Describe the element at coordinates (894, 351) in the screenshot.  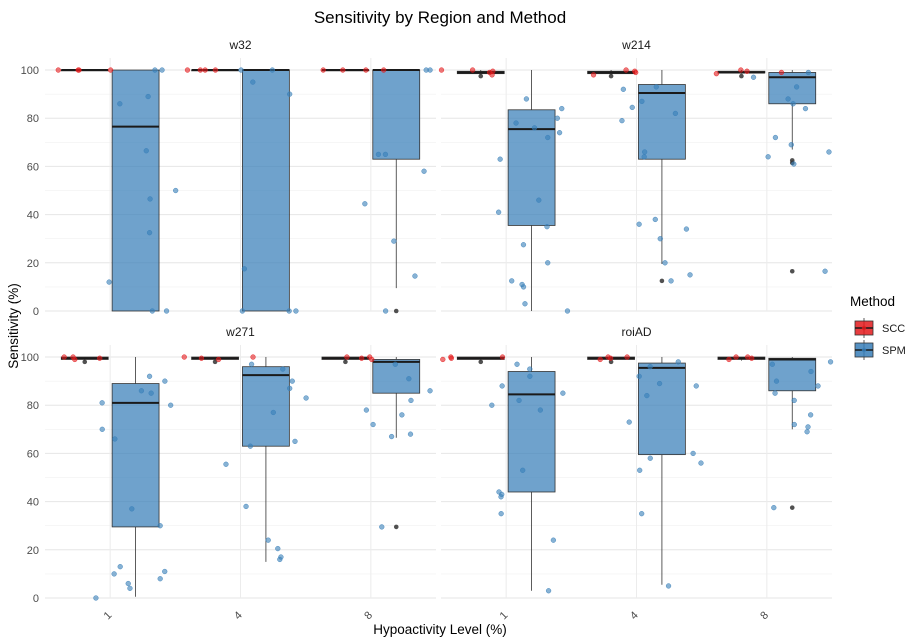
I see `legend-label-spm: SPM` at that location.